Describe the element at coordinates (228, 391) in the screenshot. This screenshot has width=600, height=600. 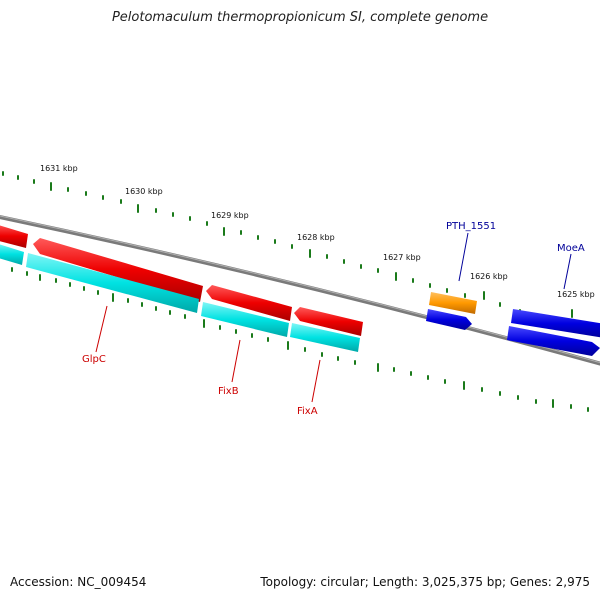
I see `gene-label-fixb: FixB` at that location.